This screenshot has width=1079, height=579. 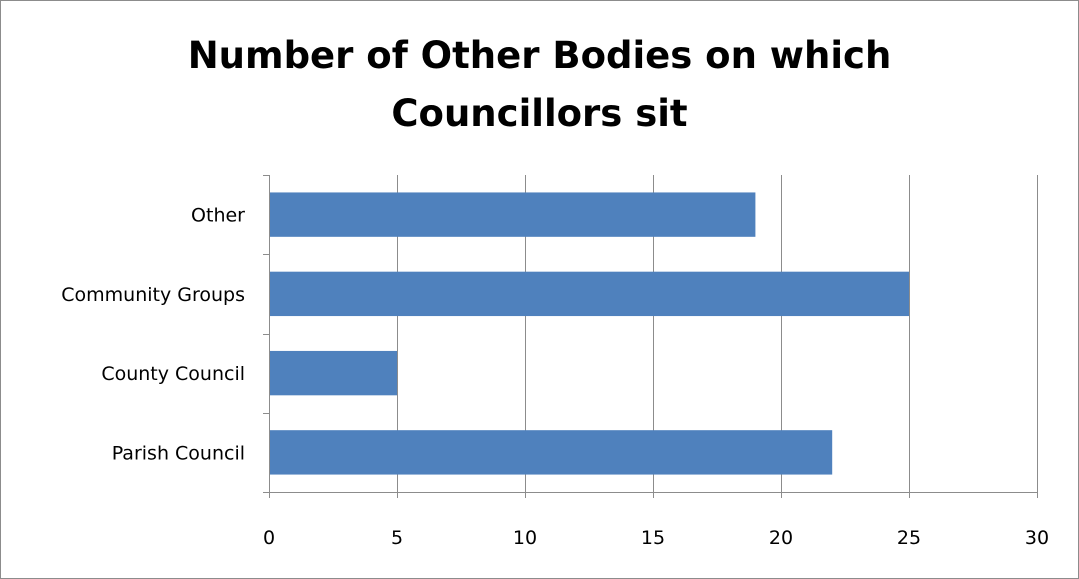 I want to click on y-tick-label: Parish Council, so click(x=178, y=453).